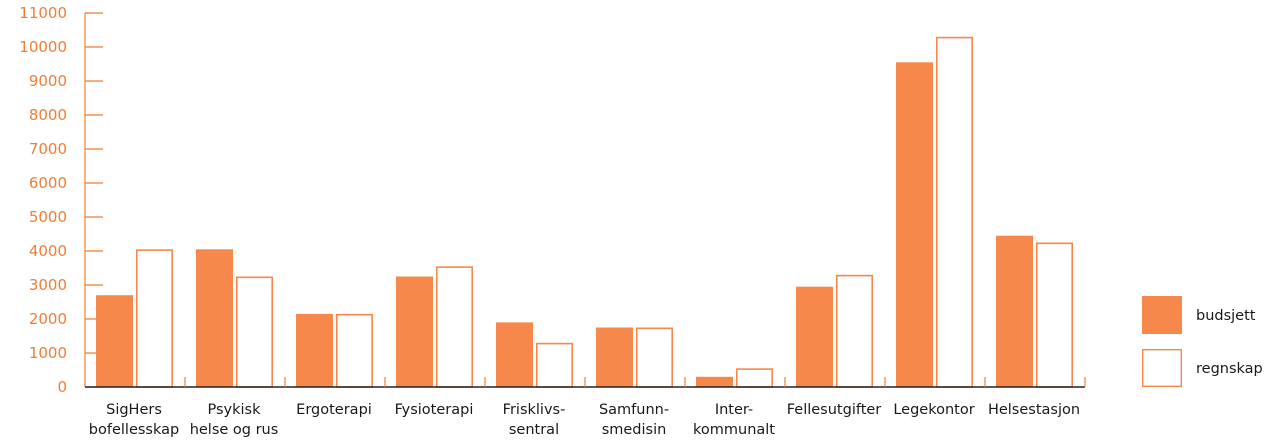 The width and height of the screenshot is (1271, 444). I want to click on x-tick-label: Inter-, so click(734, 410).